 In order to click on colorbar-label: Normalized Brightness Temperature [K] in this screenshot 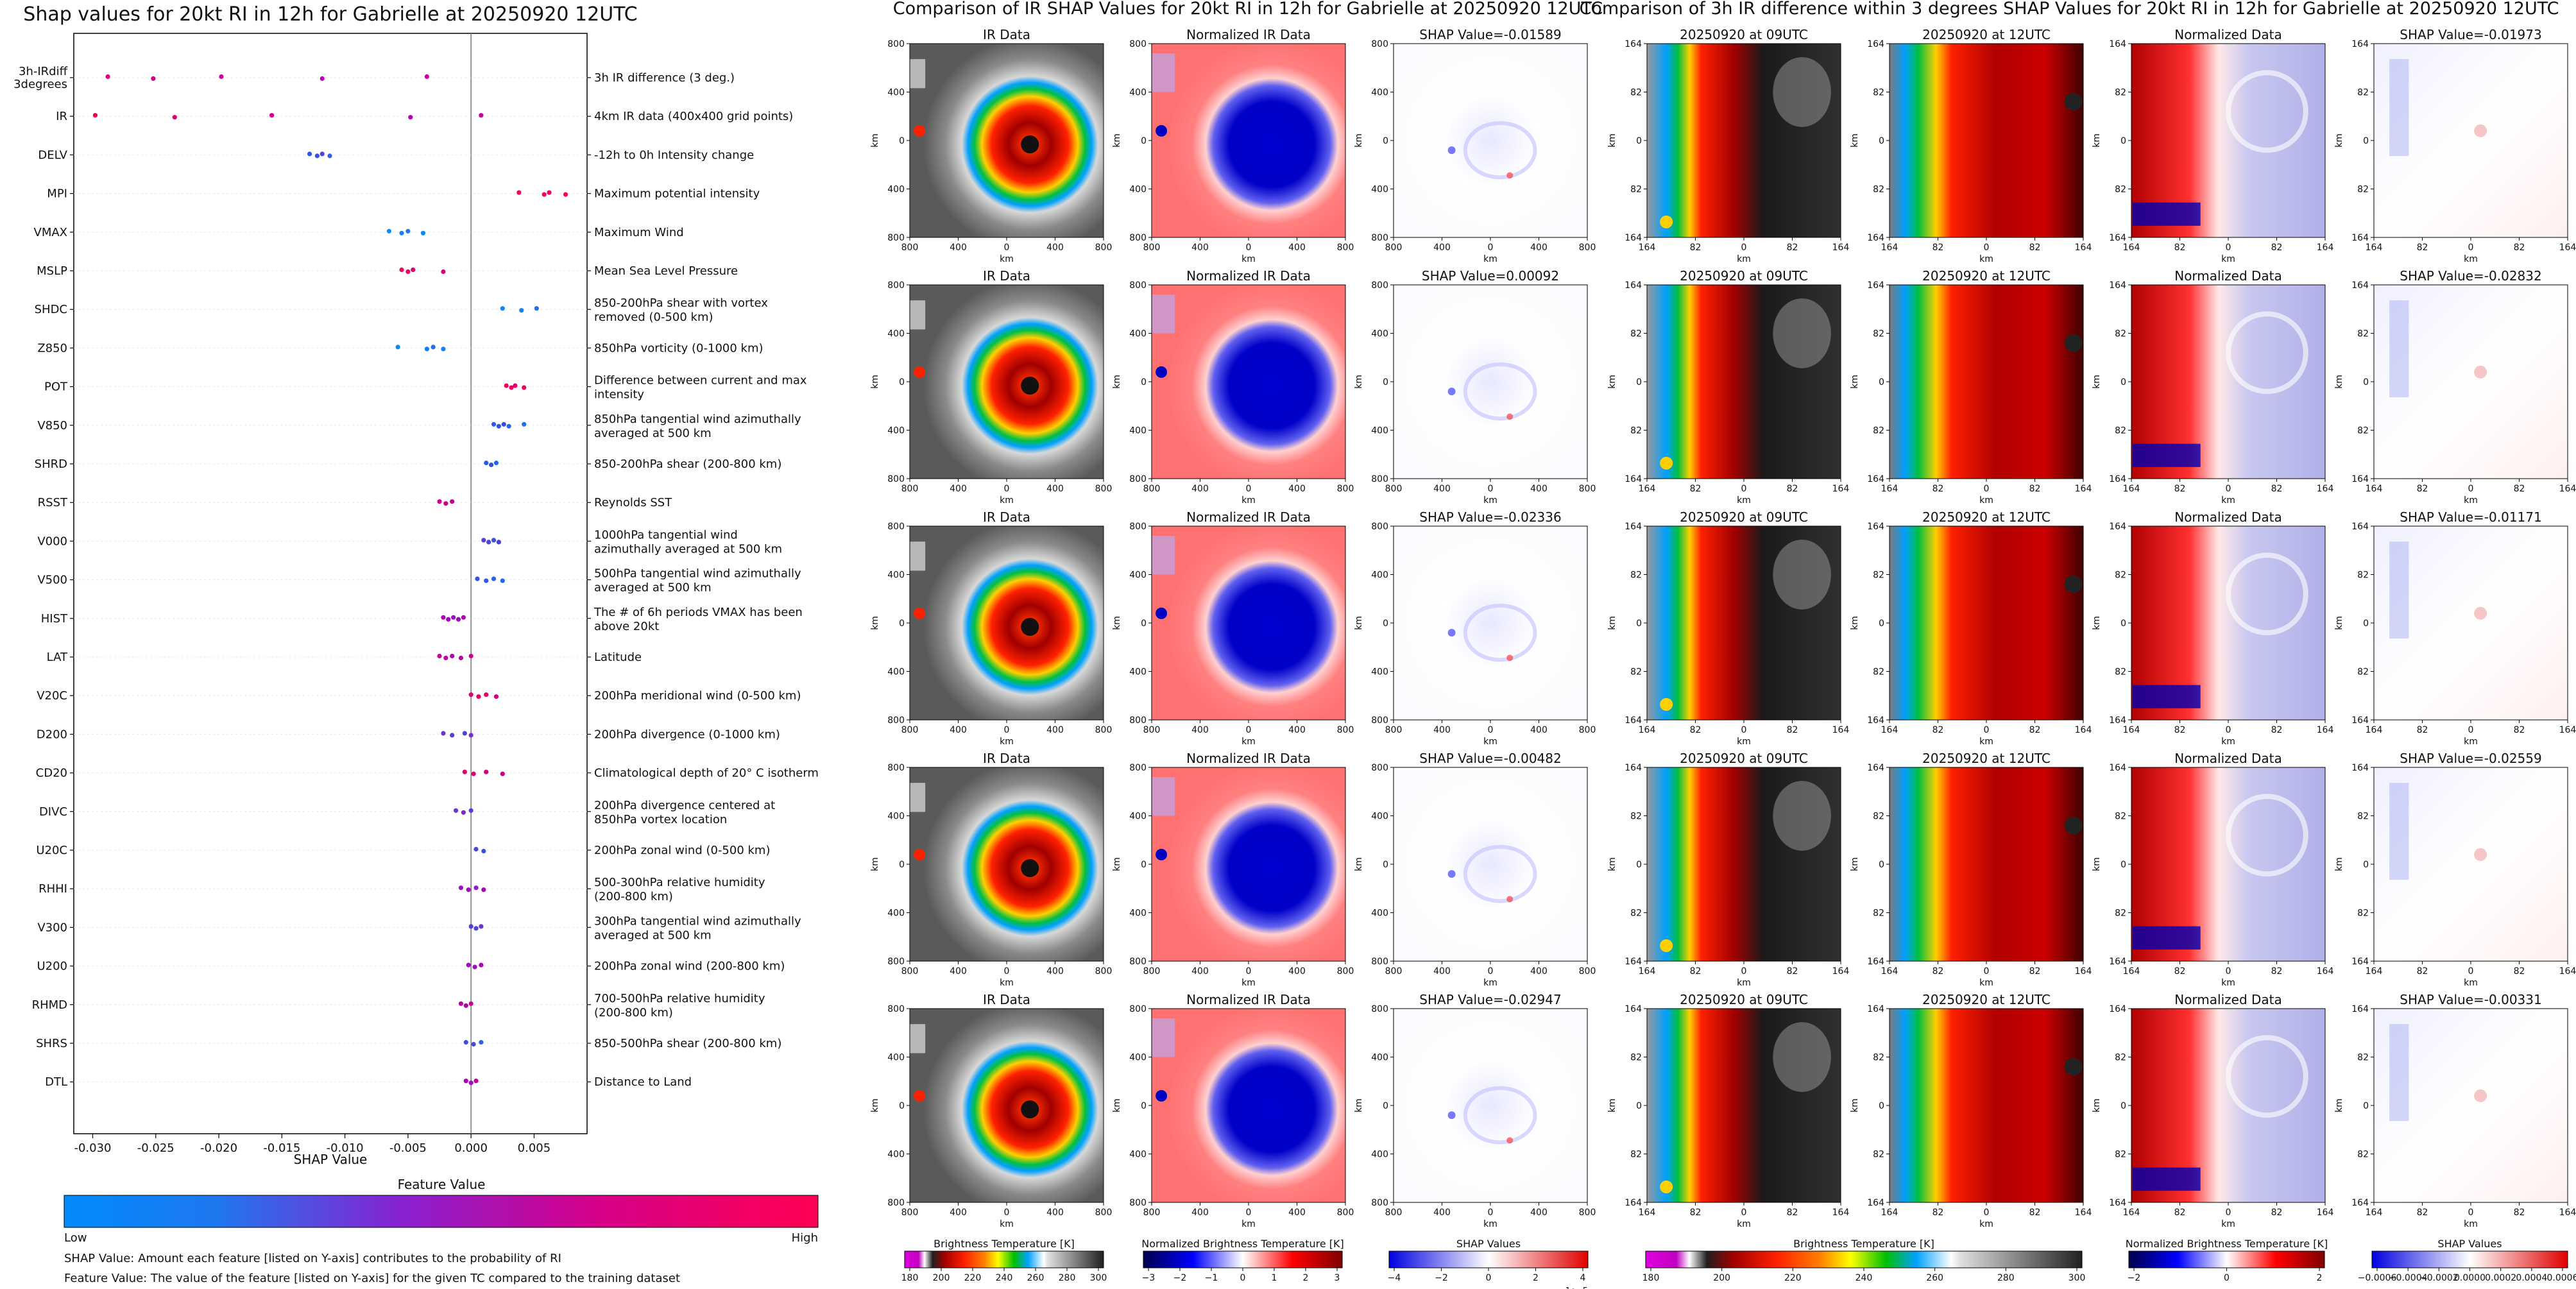, I will do `click(1242, 1244)`.